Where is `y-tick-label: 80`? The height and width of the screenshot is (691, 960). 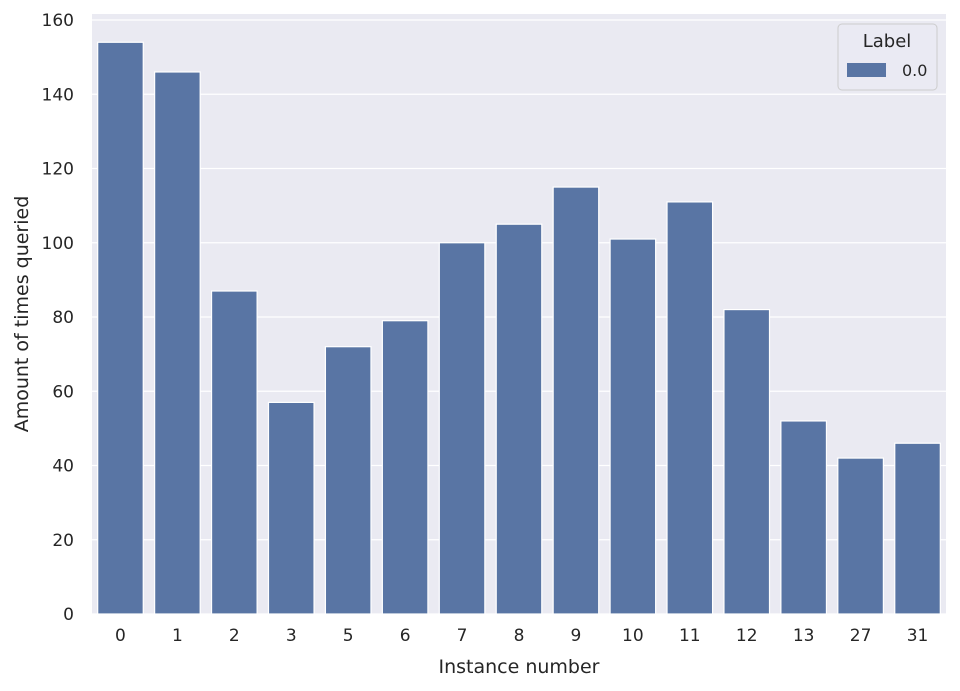
y-tick-label: 80 is located at coordinates (63, 318).